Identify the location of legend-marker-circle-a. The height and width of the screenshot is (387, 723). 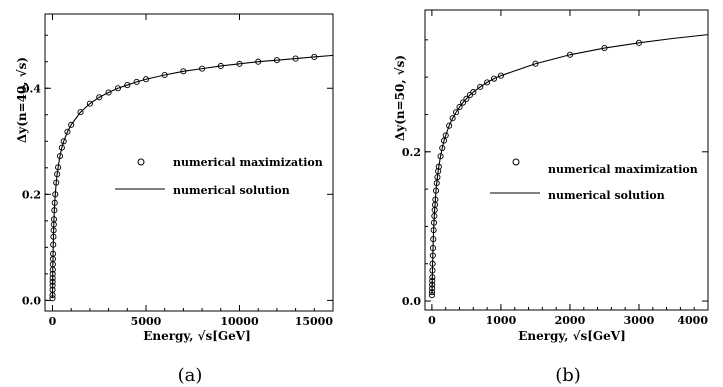
(141, 162).